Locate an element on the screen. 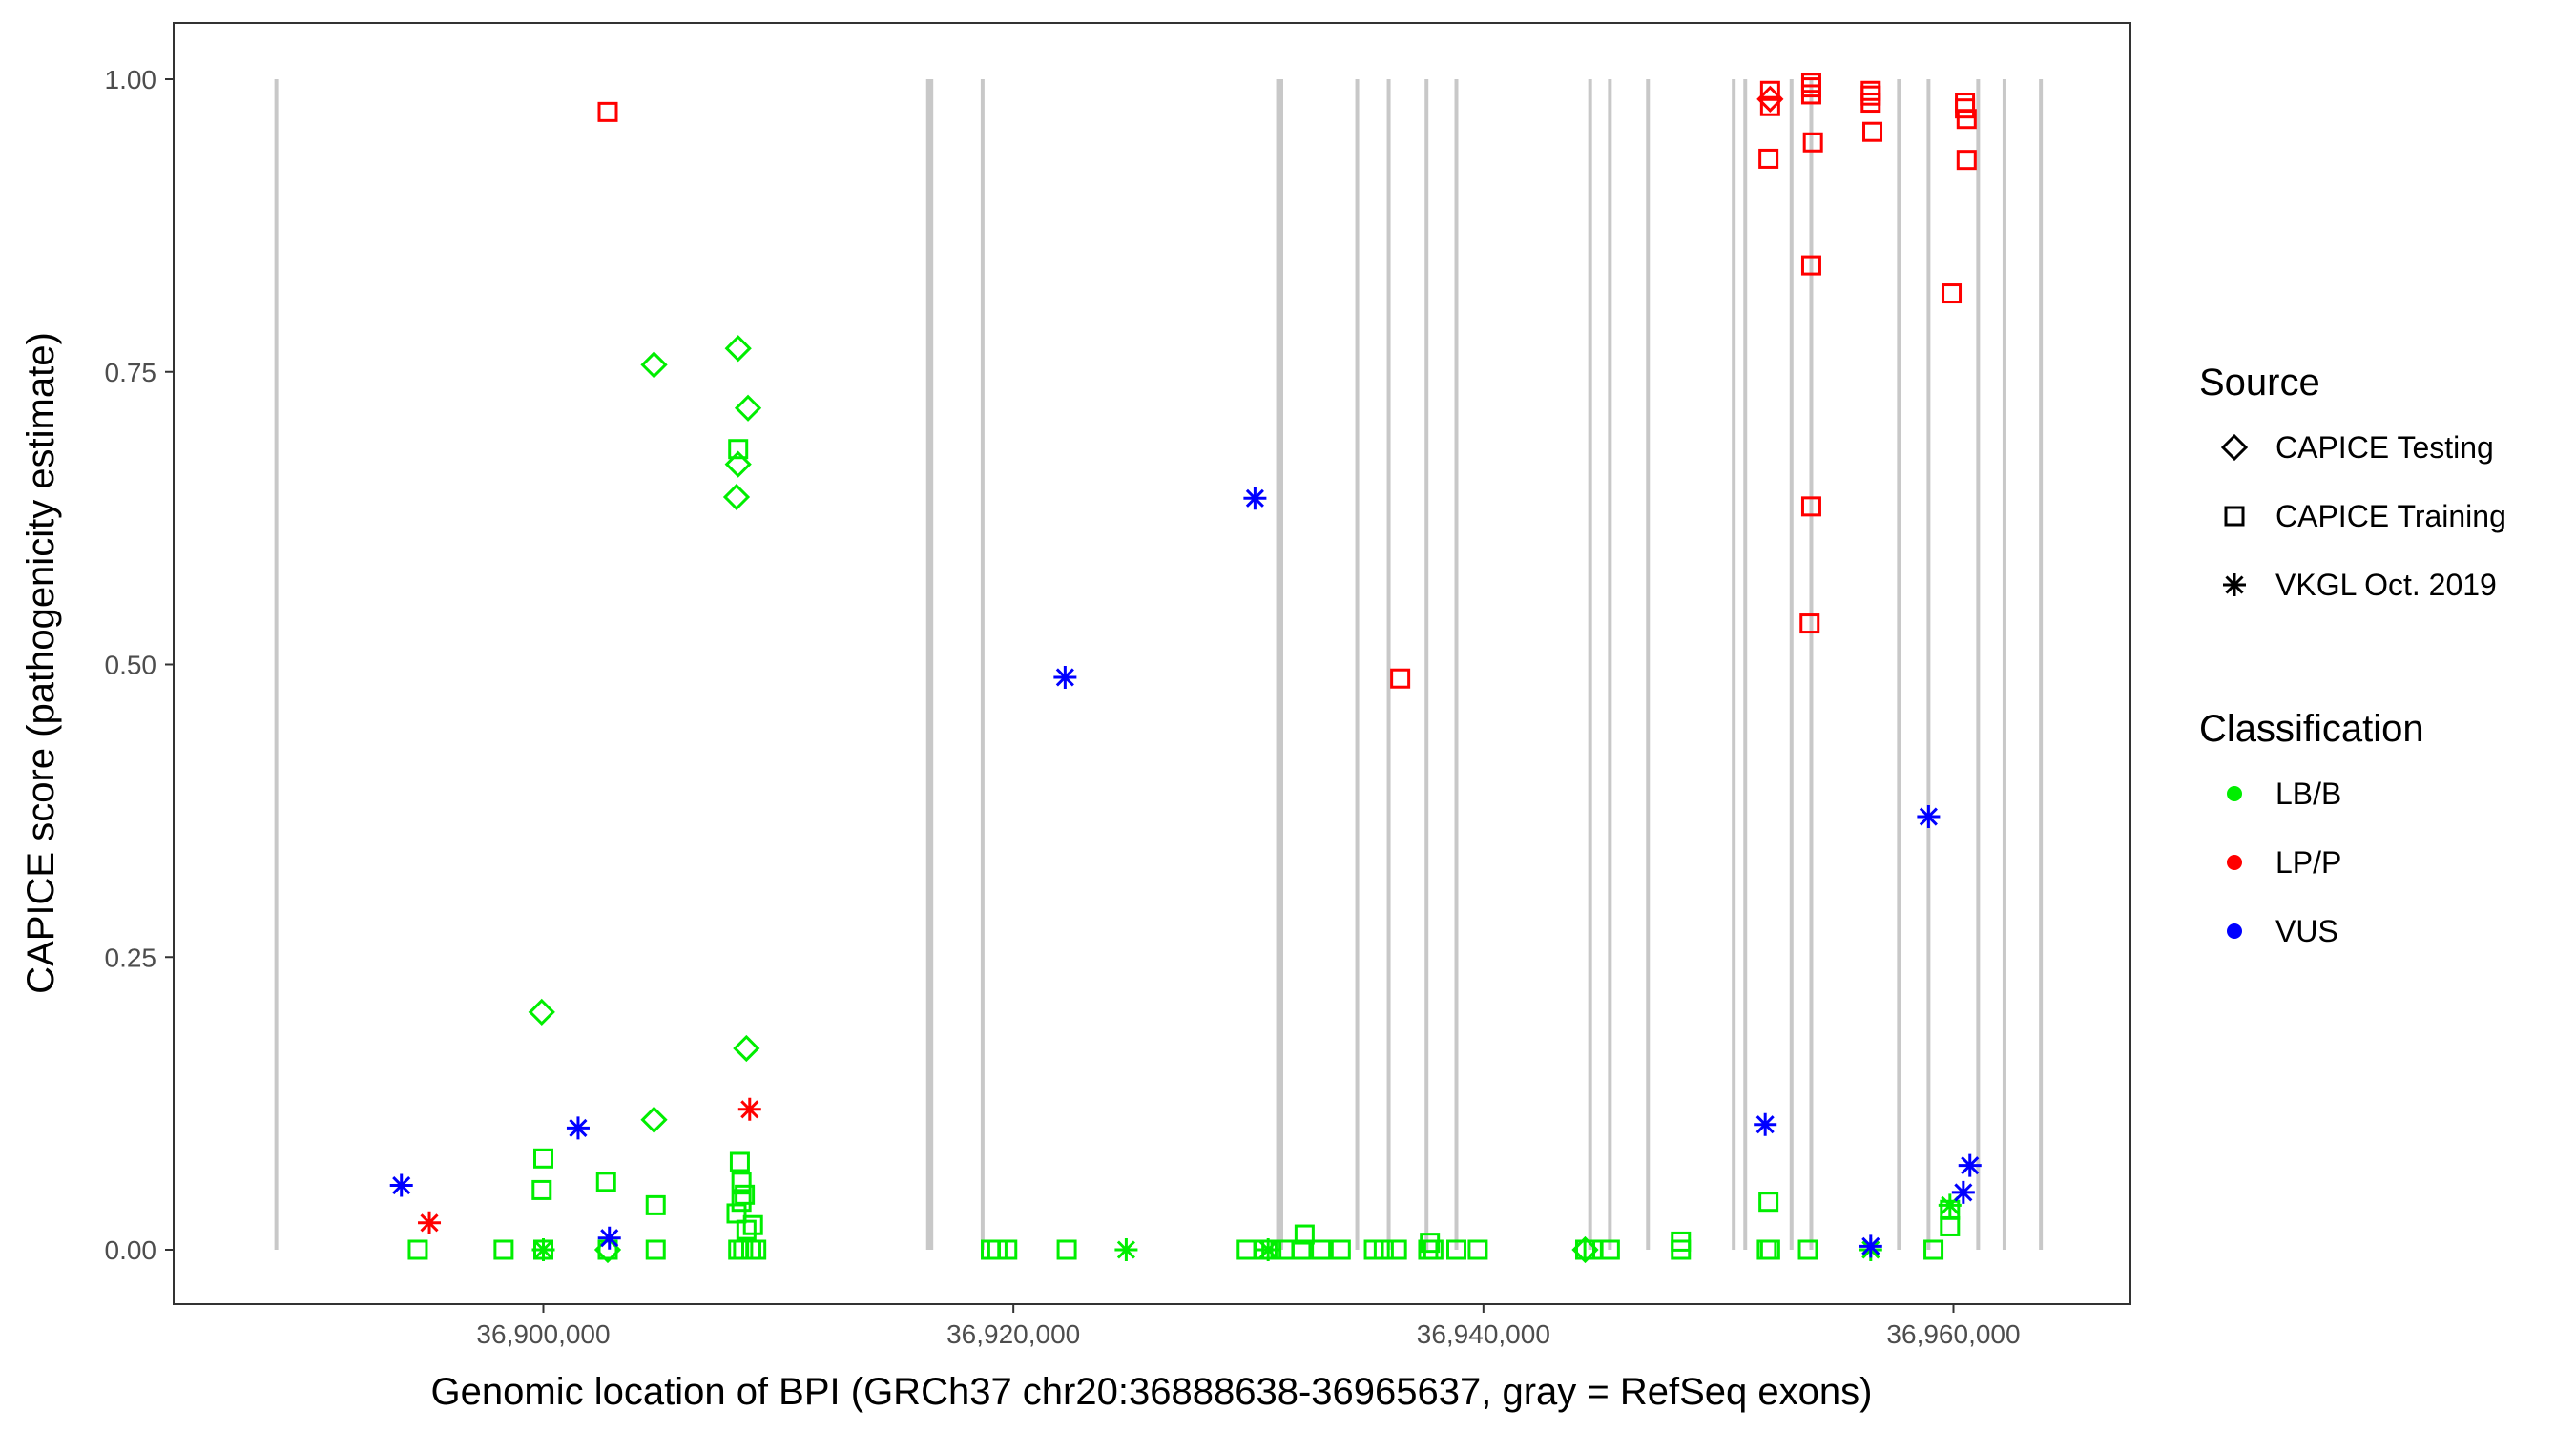  y-axis-title: CAPICE score (pathogenicity estimate) is located at coordinates (41, 663).